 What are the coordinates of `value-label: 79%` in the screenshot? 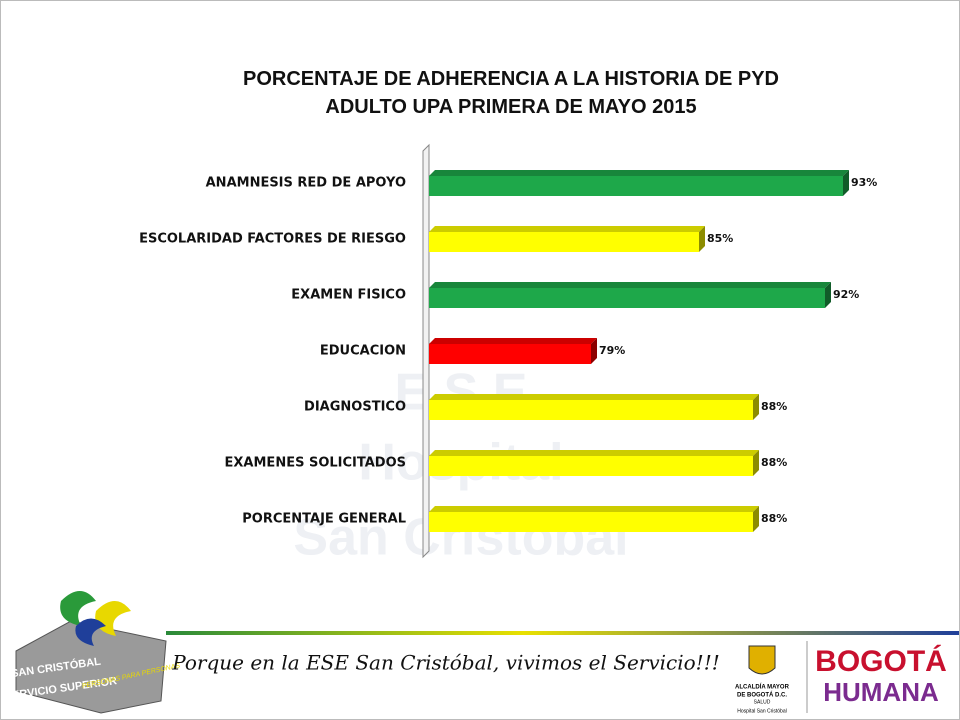 It's located at (612, 350).